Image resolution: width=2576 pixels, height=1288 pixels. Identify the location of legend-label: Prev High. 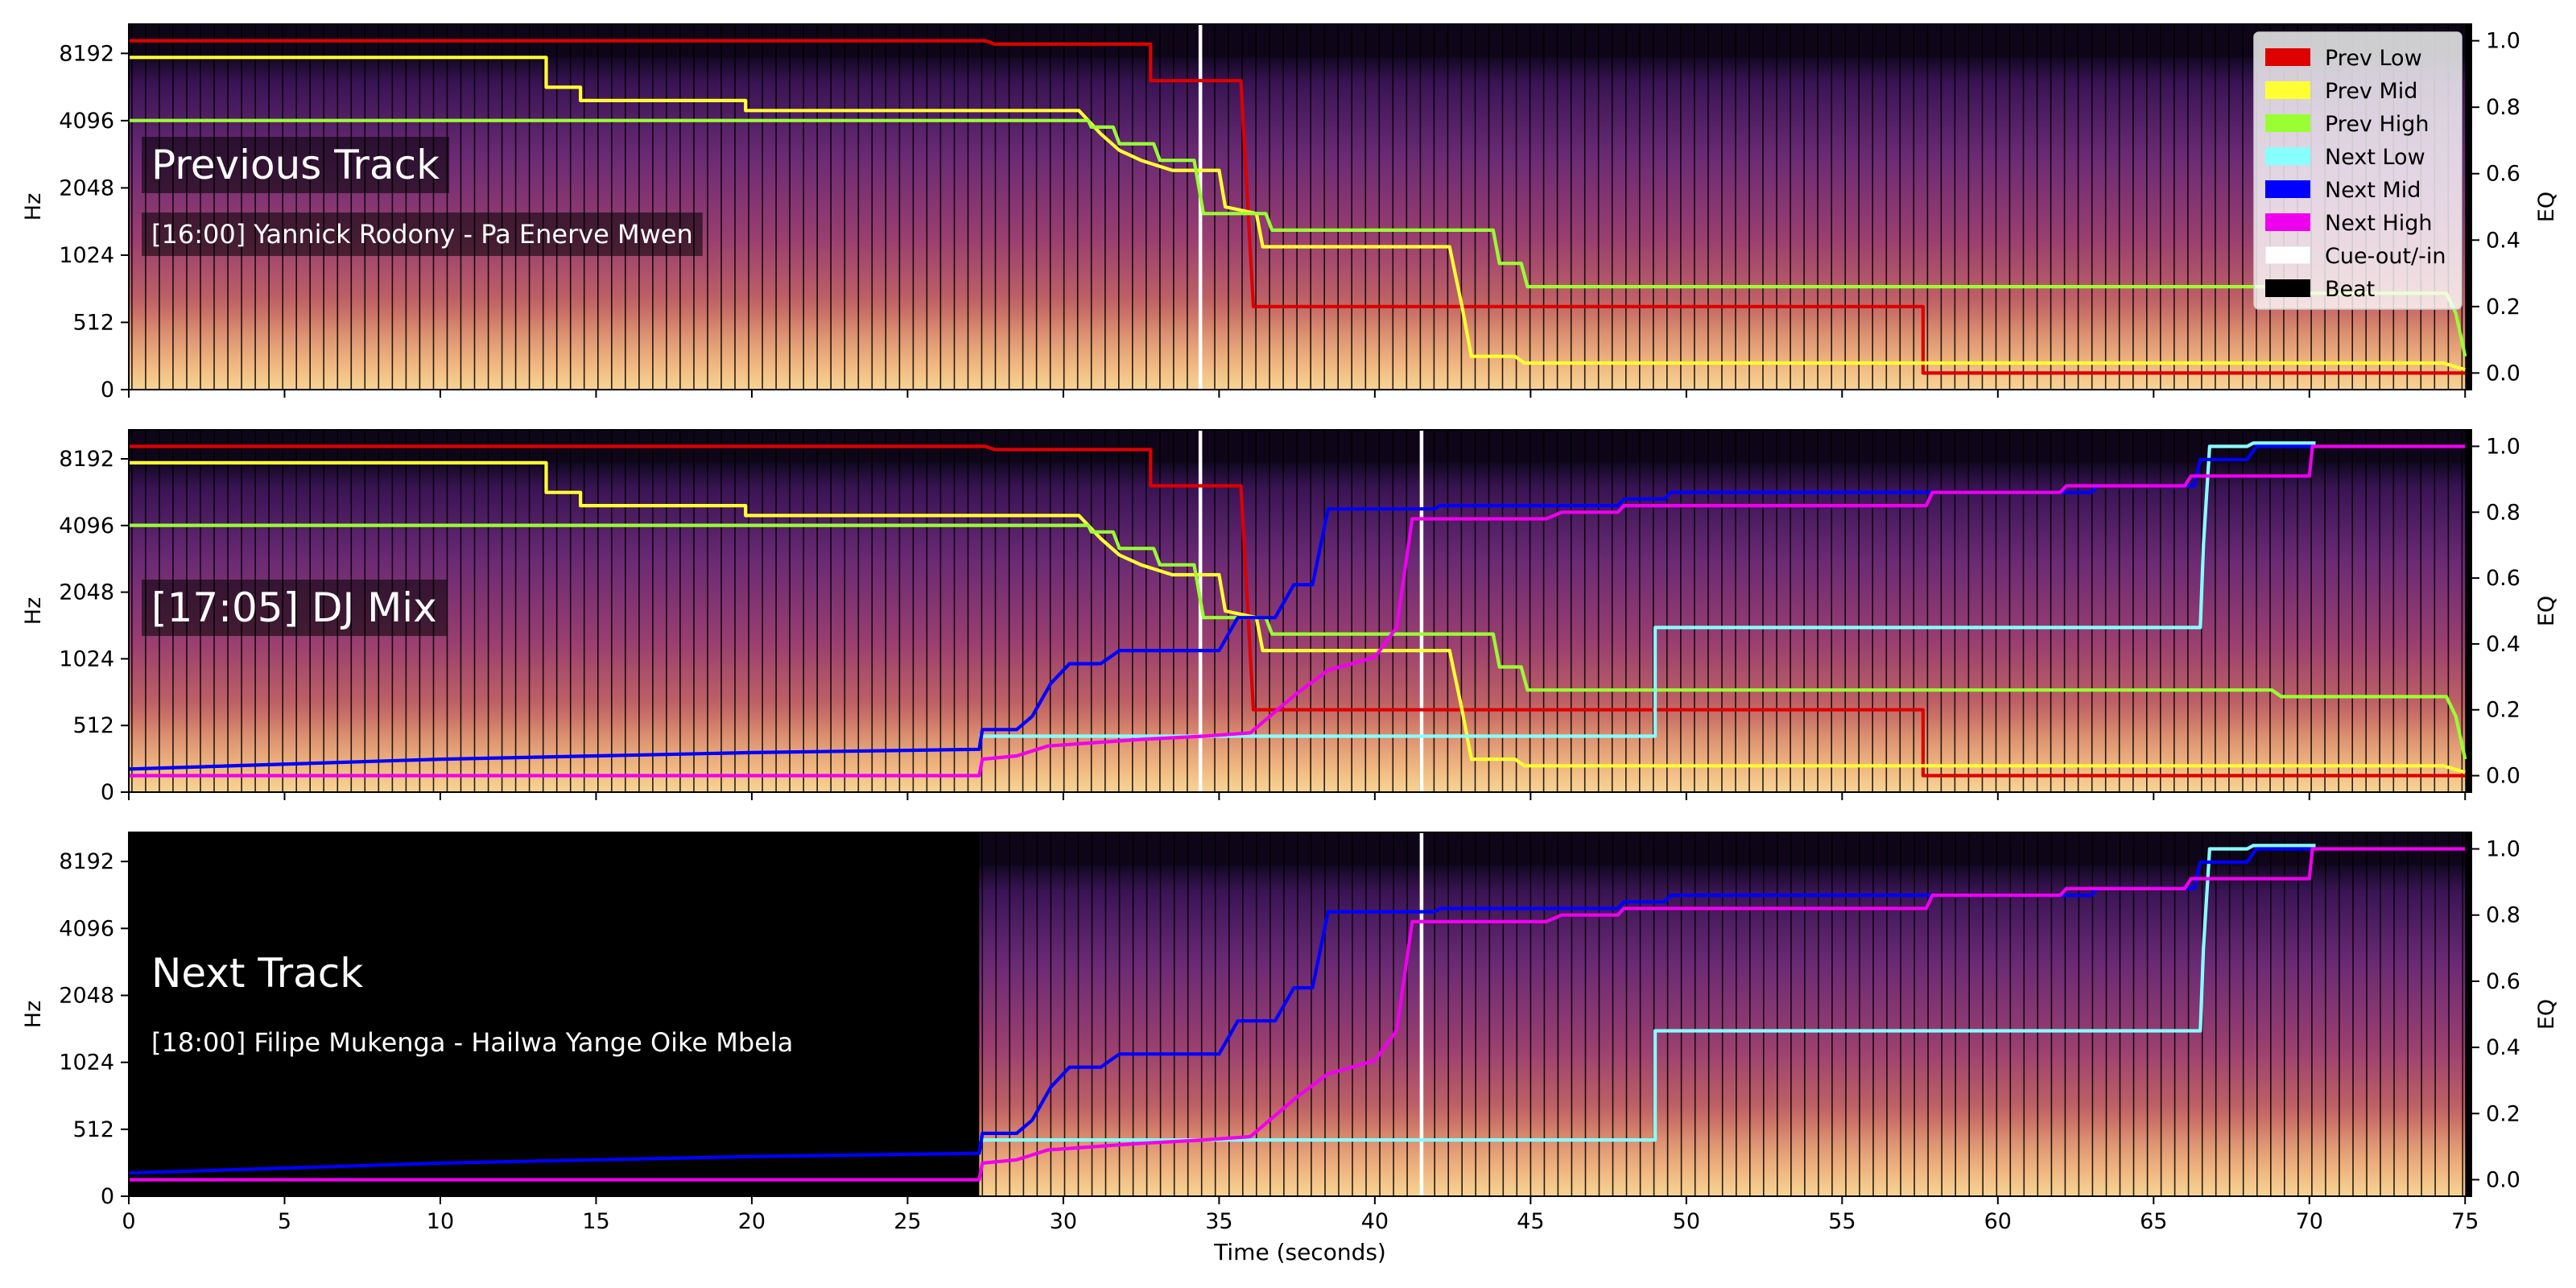
(2377, 124).